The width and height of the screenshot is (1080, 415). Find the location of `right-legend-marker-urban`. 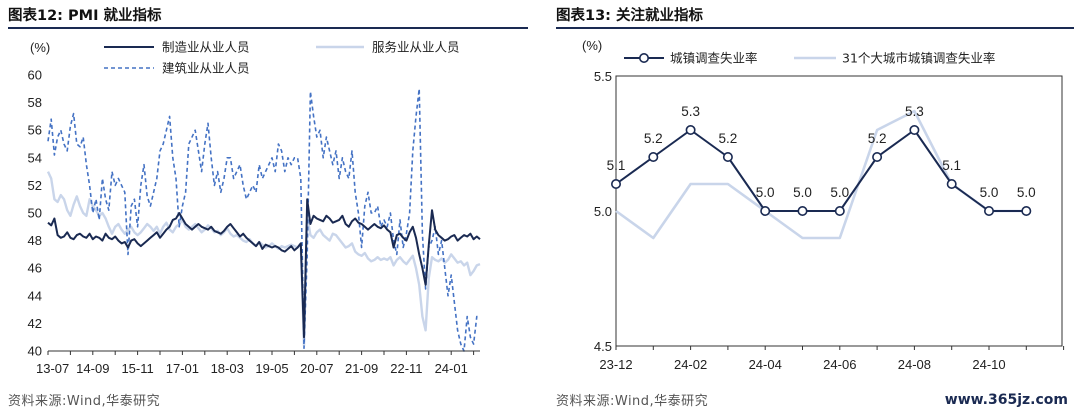

right-legend-marker-urban is located at coordinates (643, 57).